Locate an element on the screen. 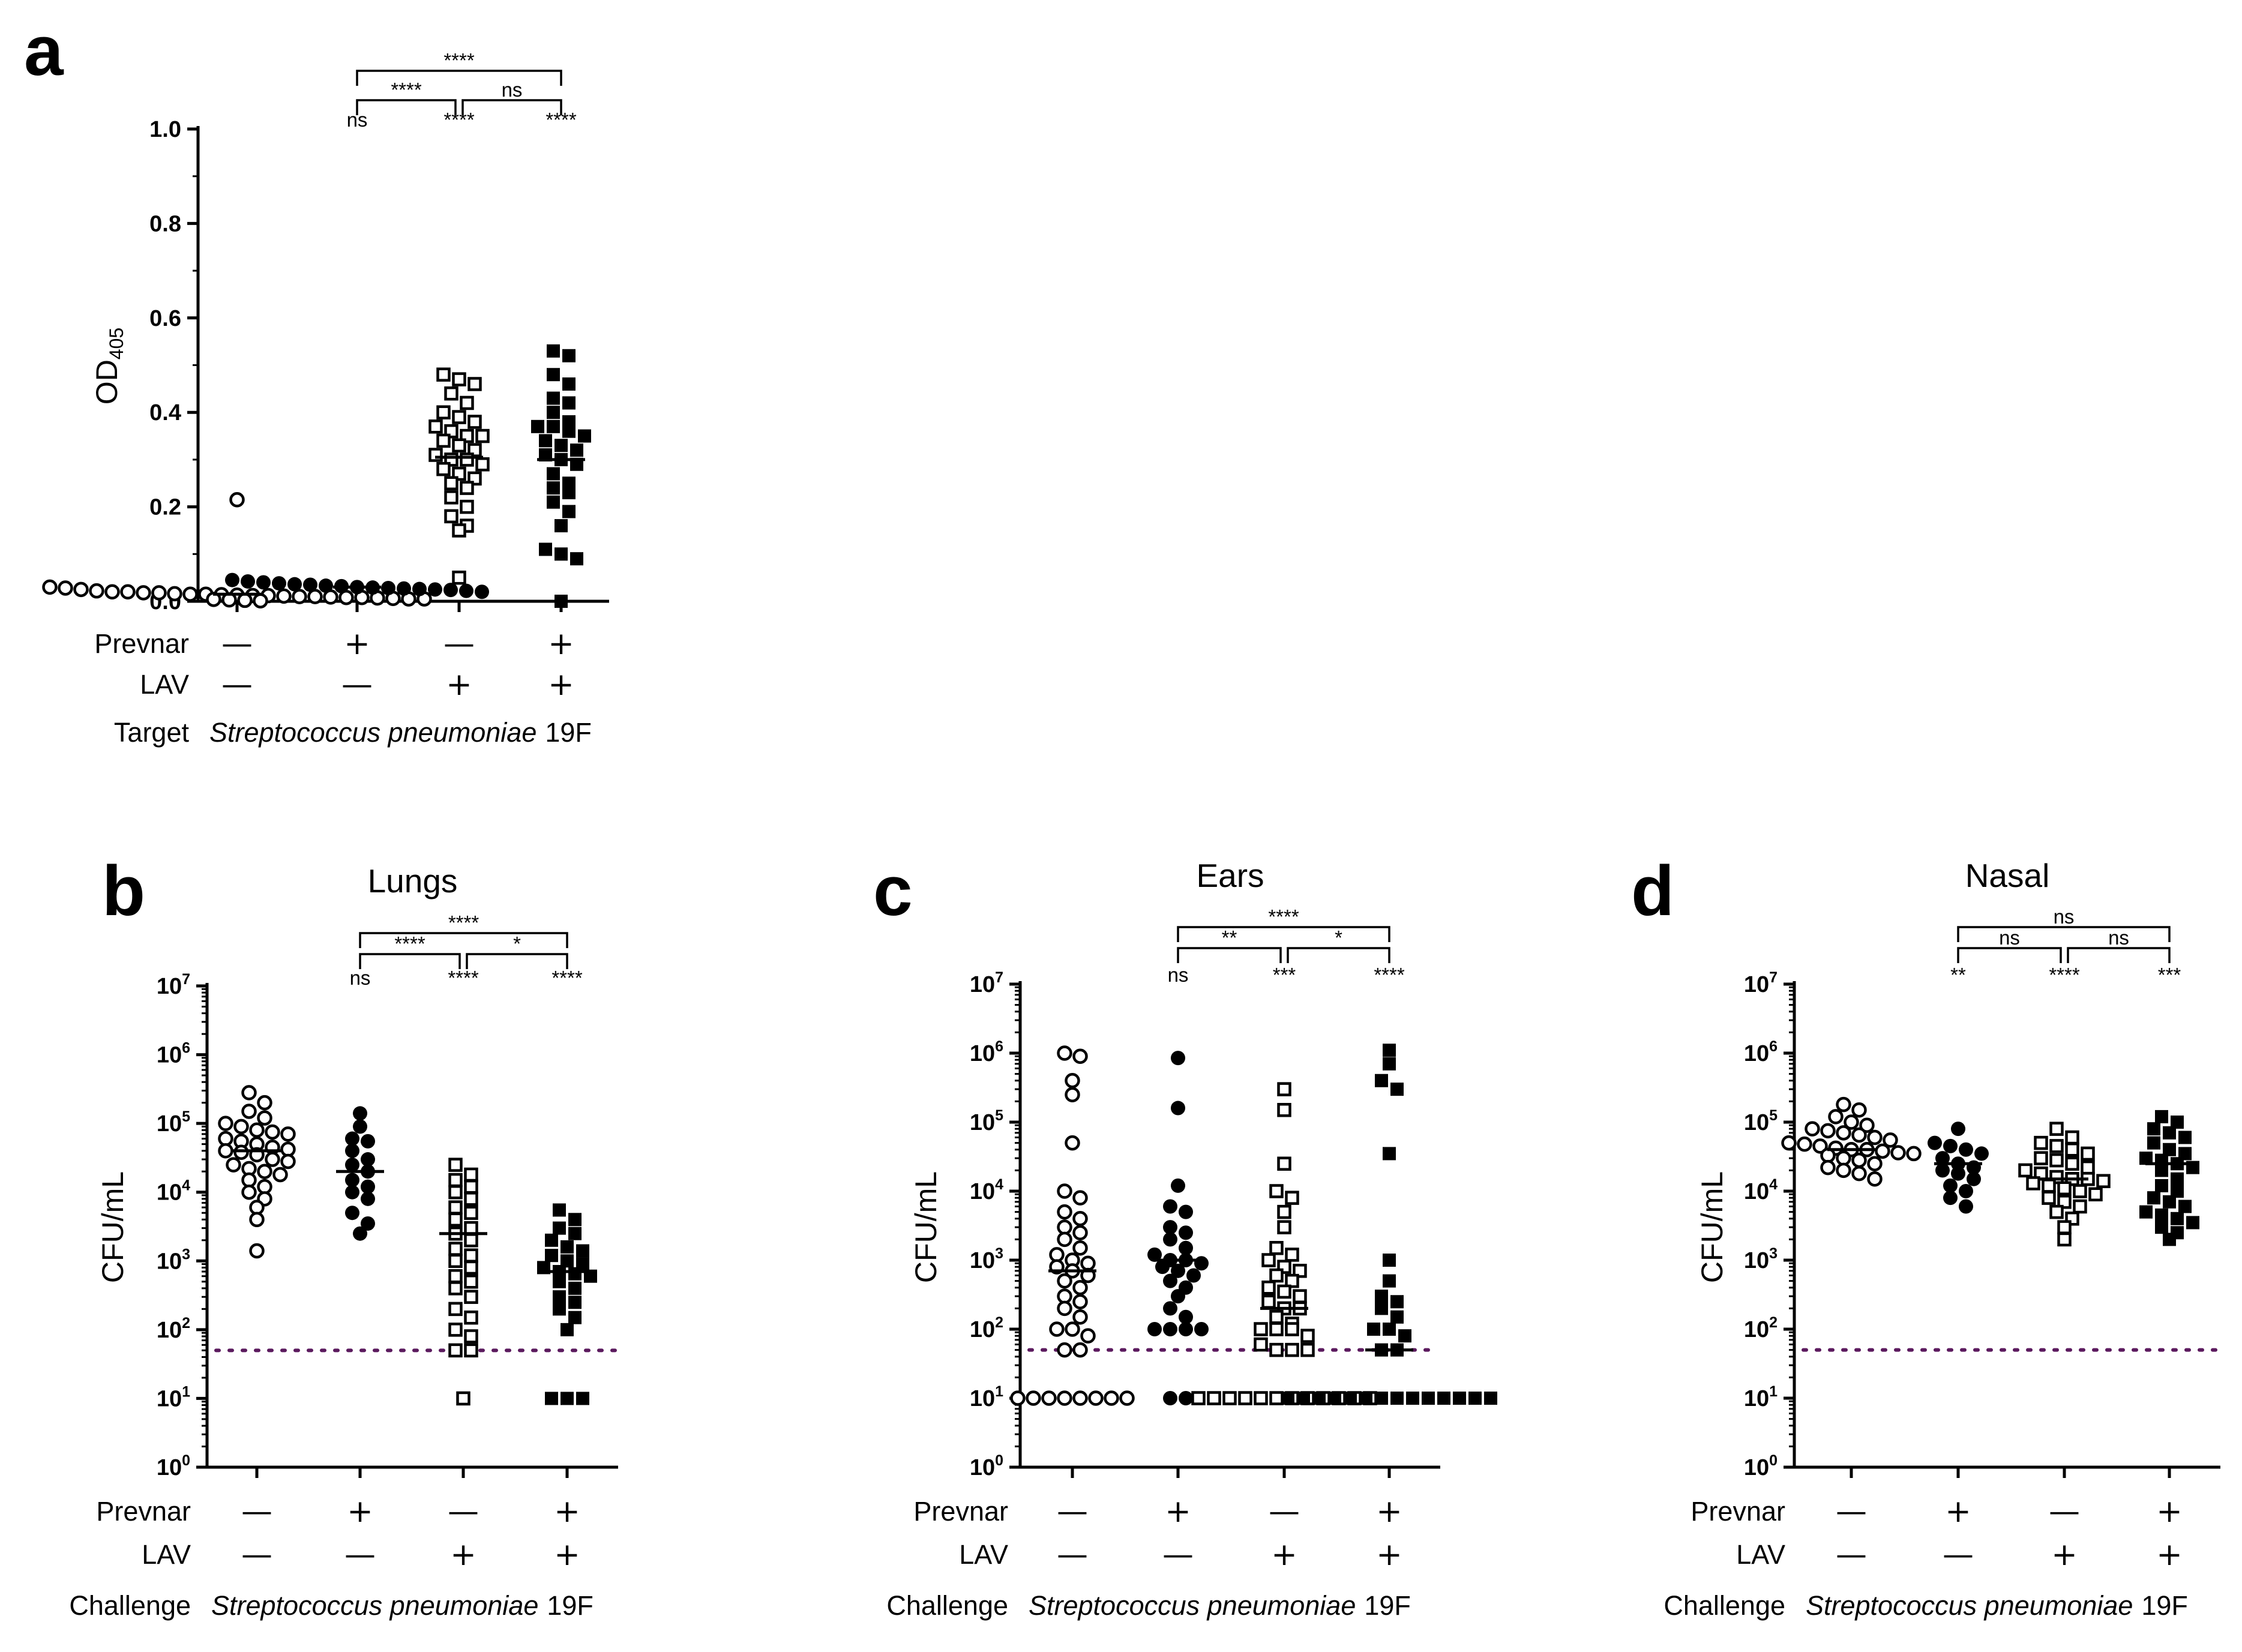 This screenshot has width=2242, height=1652. y-tick-label: 10² is located at coordinates (986, 1328).